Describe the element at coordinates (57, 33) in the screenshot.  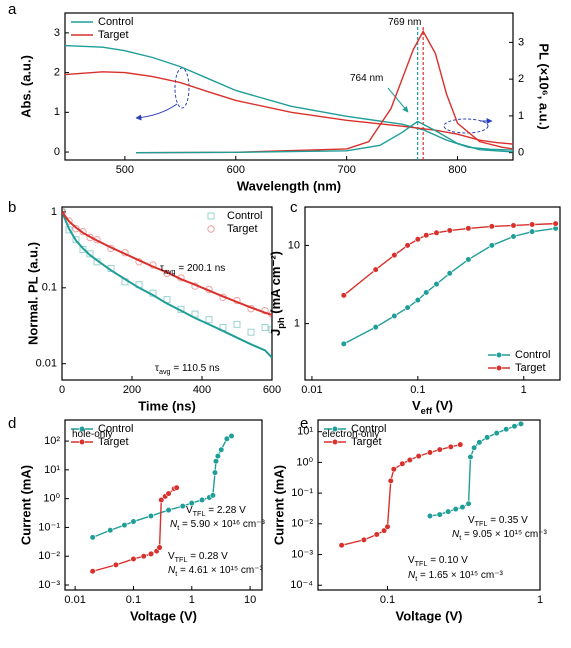
I see `y-tick-label: 3` at that location.